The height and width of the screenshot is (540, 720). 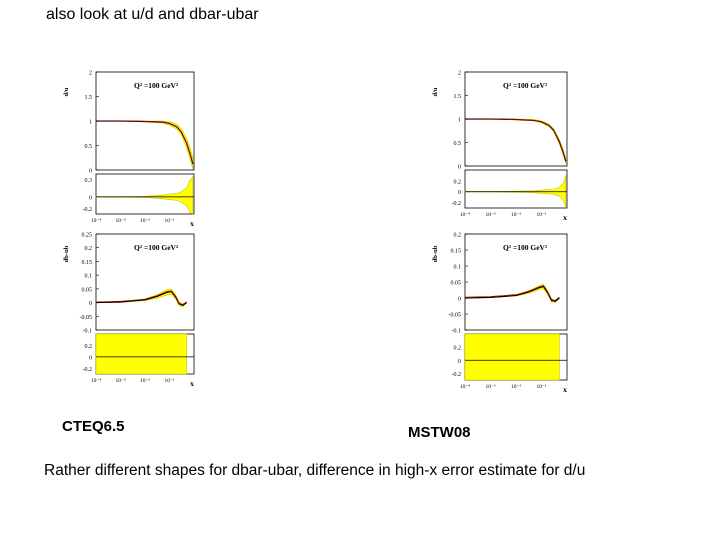 What do you see at coordinates (145, 282) in the screenshot?
I see `main-frame` at bounding box center [145, 282].